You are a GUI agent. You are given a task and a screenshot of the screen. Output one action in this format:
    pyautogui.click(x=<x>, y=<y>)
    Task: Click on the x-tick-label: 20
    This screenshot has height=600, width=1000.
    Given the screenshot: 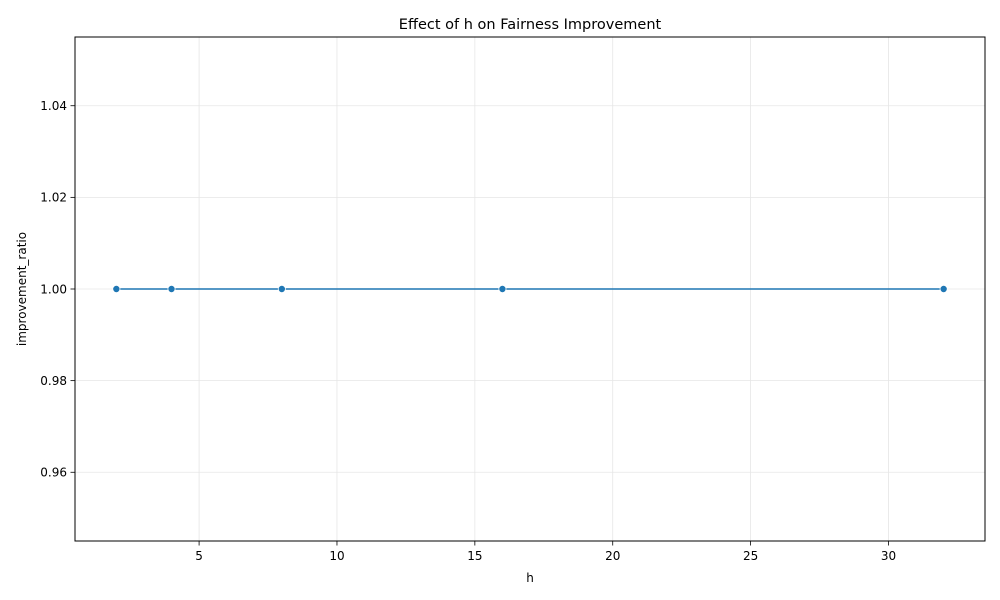 What is the action you would take?
    pyautogui.click(x=612, y=556)
    